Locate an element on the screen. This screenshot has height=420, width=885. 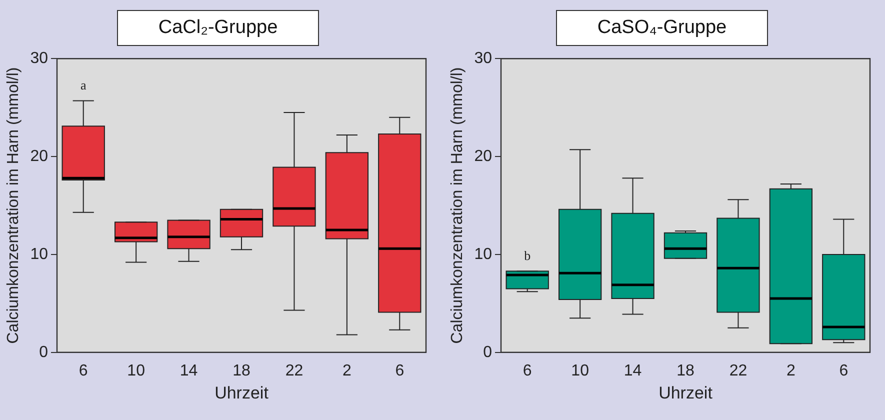
annotation: b is located at coordinates (527, 256).